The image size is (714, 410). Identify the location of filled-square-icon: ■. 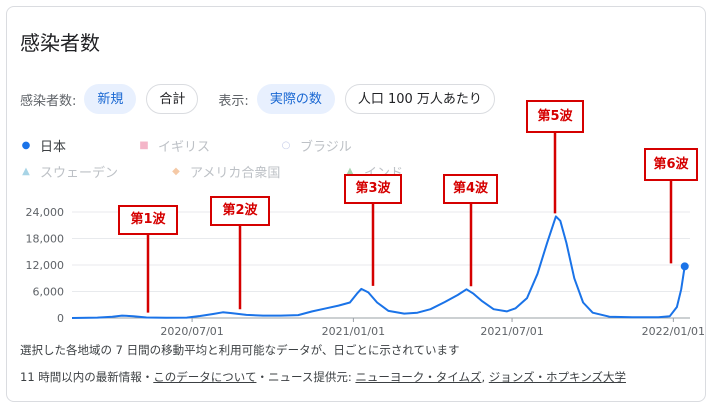
(144, 145).